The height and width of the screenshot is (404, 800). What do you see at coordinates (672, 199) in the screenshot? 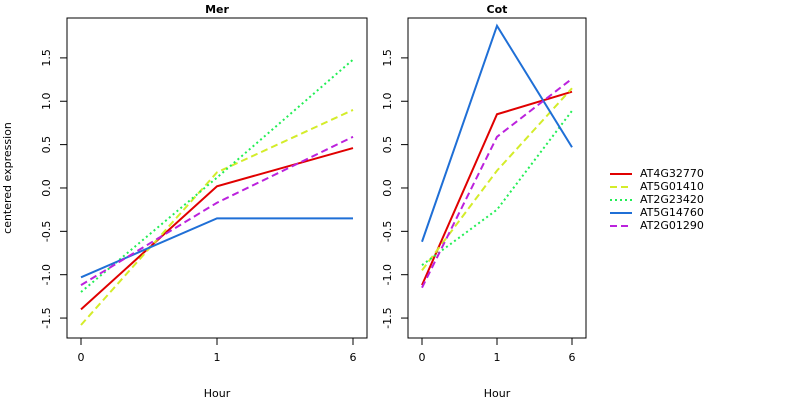
I see `legend-label: AT2G23420` at bounding box center [672, 199].